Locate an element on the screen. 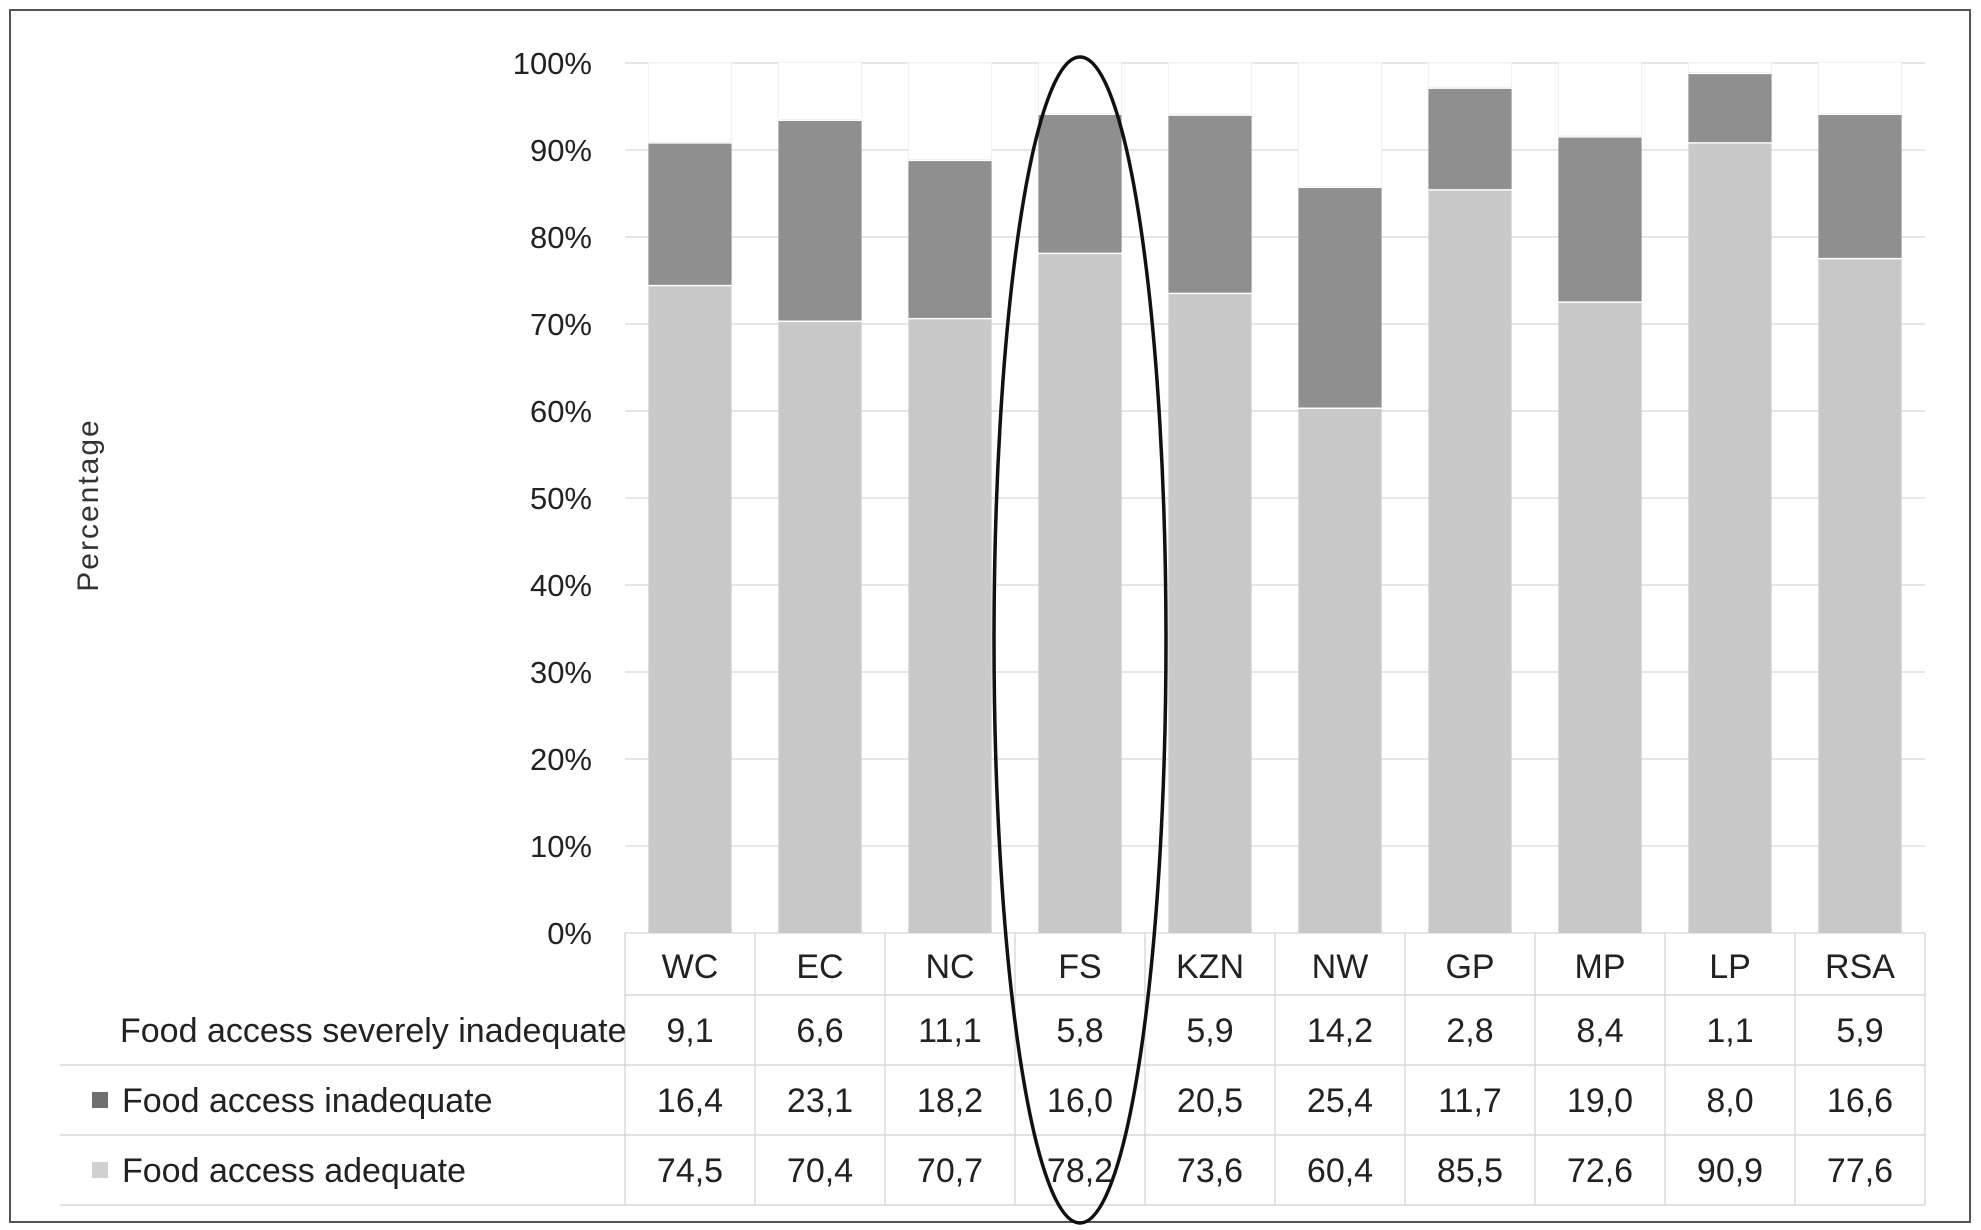  data-label: 16,0 is located at coordinates (1080, 1101).